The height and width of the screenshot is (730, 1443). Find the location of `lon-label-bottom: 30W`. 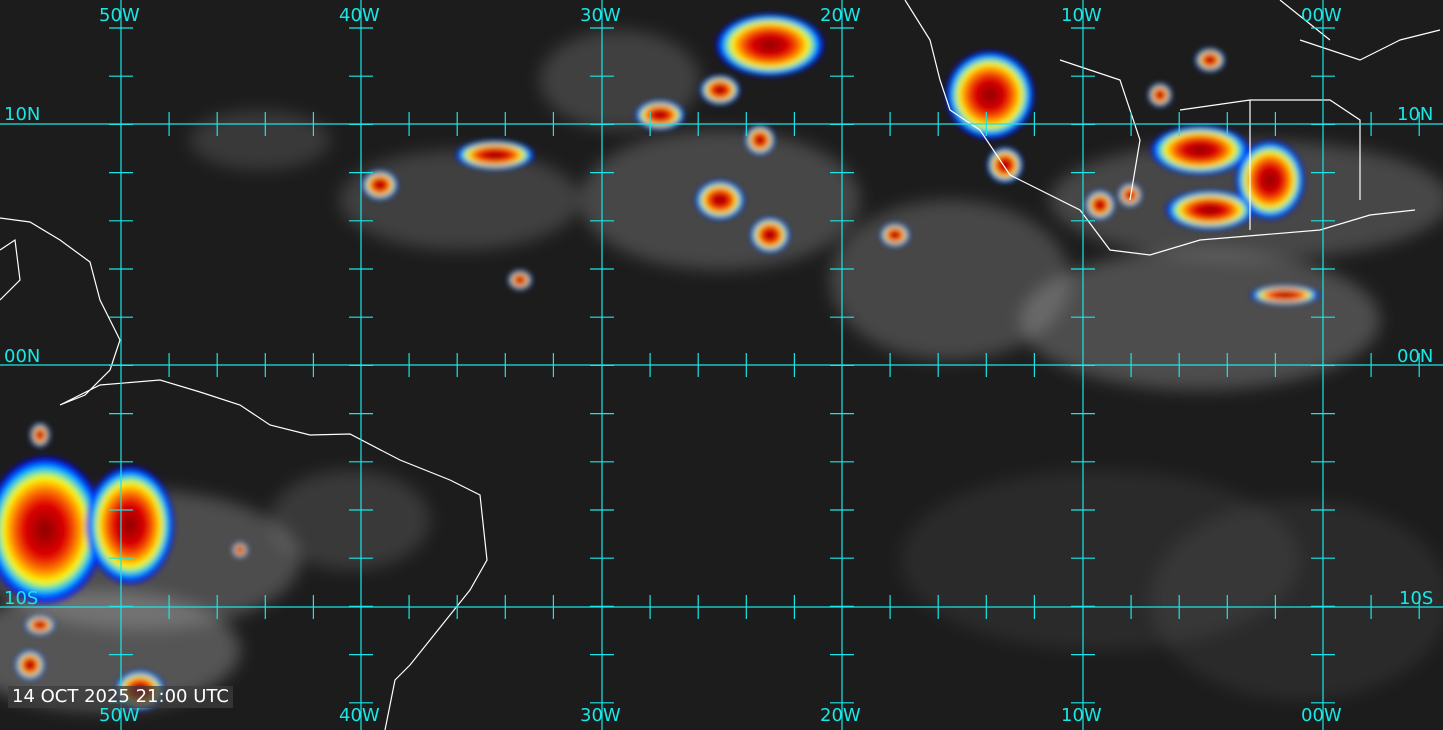

lon-label-bottom: 30W is located at coordinates (600, 715).